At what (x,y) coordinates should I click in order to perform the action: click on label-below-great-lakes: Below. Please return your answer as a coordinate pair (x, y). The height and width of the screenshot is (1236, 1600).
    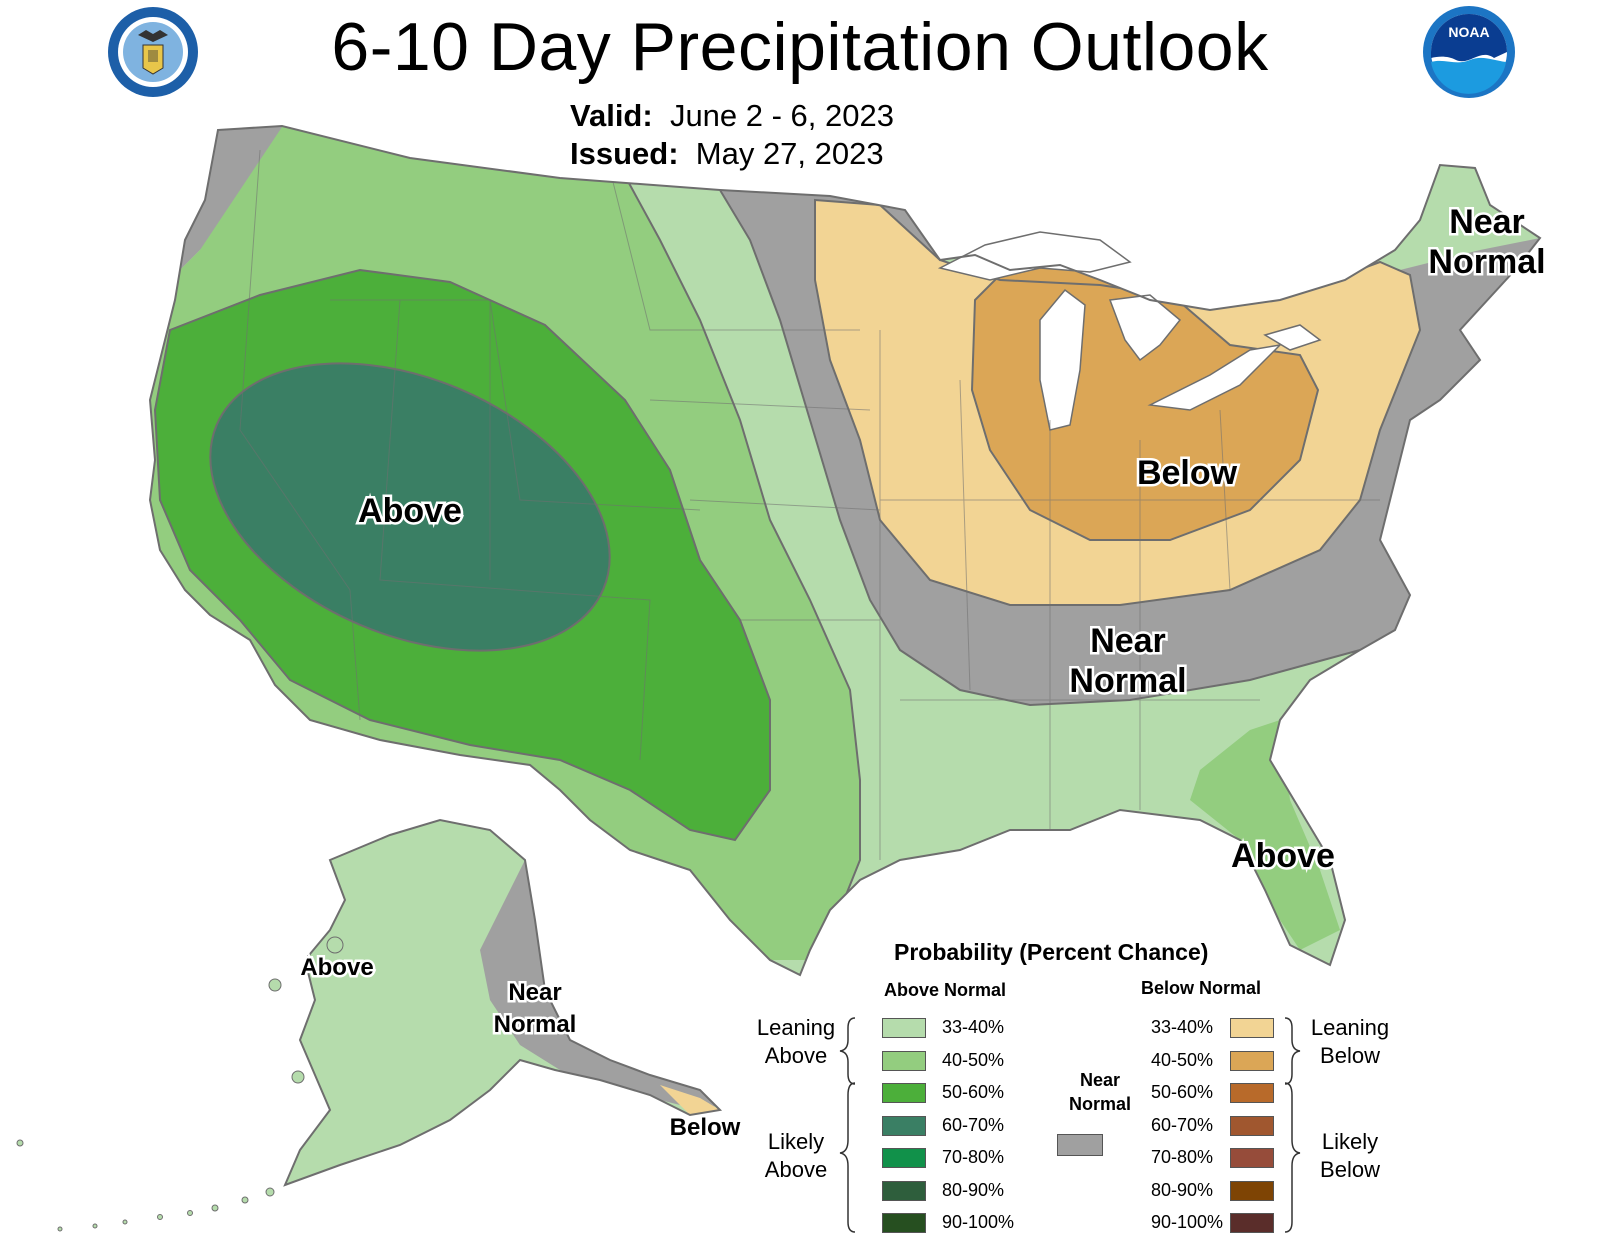
    Looking at the image, I should click on (1187, 473).